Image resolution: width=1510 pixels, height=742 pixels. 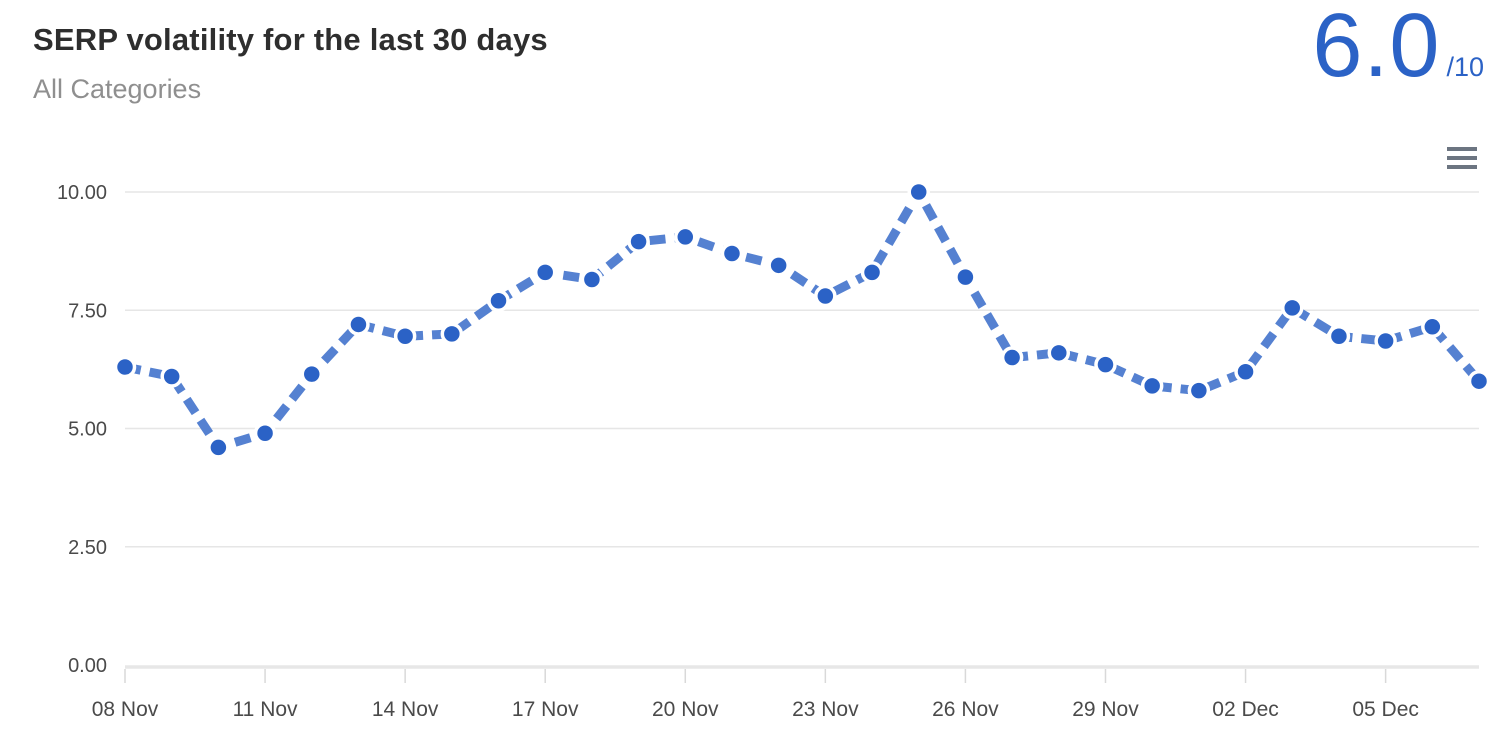 What do you see at coordinates (265, 709) in the screenshot?
I see `x-axis-label: 11 Nov` at bounding box center [265, 709].